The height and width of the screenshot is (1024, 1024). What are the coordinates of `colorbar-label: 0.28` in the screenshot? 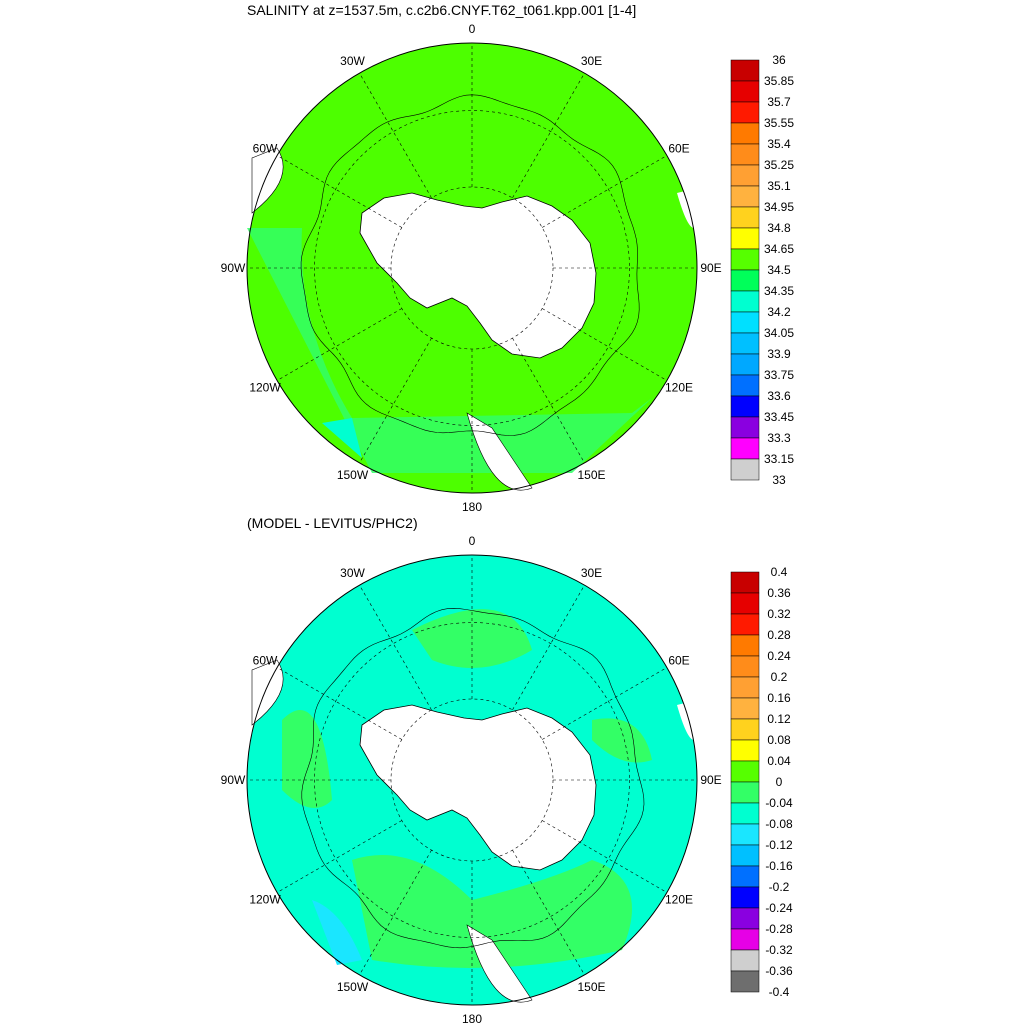 It's located at (779, 635).